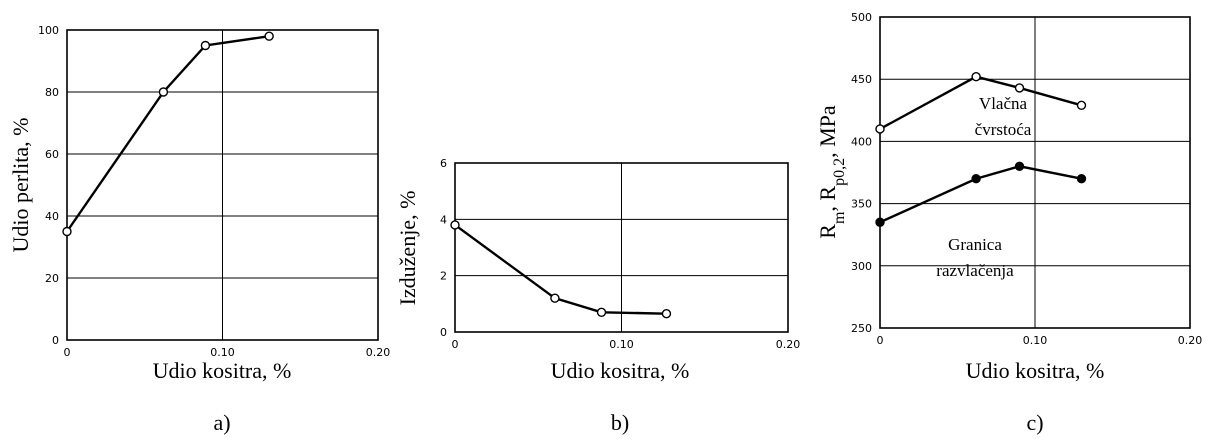 This screenshot has height=441, width=1215. Describe the element at coordinates (861, 79) in the screenshot. I see `y-tick-label: 450` at that location.